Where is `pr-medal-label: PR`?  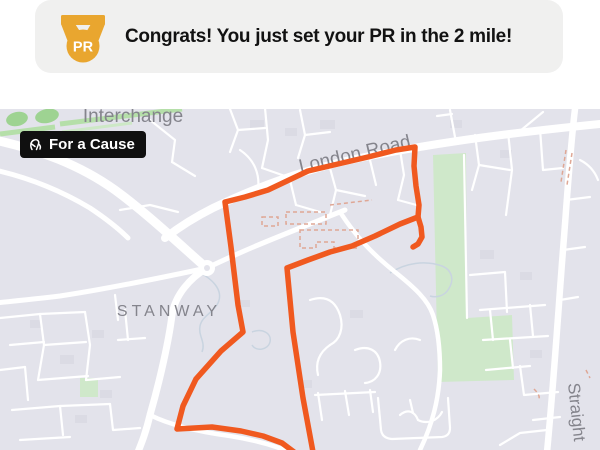 pr-medal-label: PR is located at coordinates (83, 47).